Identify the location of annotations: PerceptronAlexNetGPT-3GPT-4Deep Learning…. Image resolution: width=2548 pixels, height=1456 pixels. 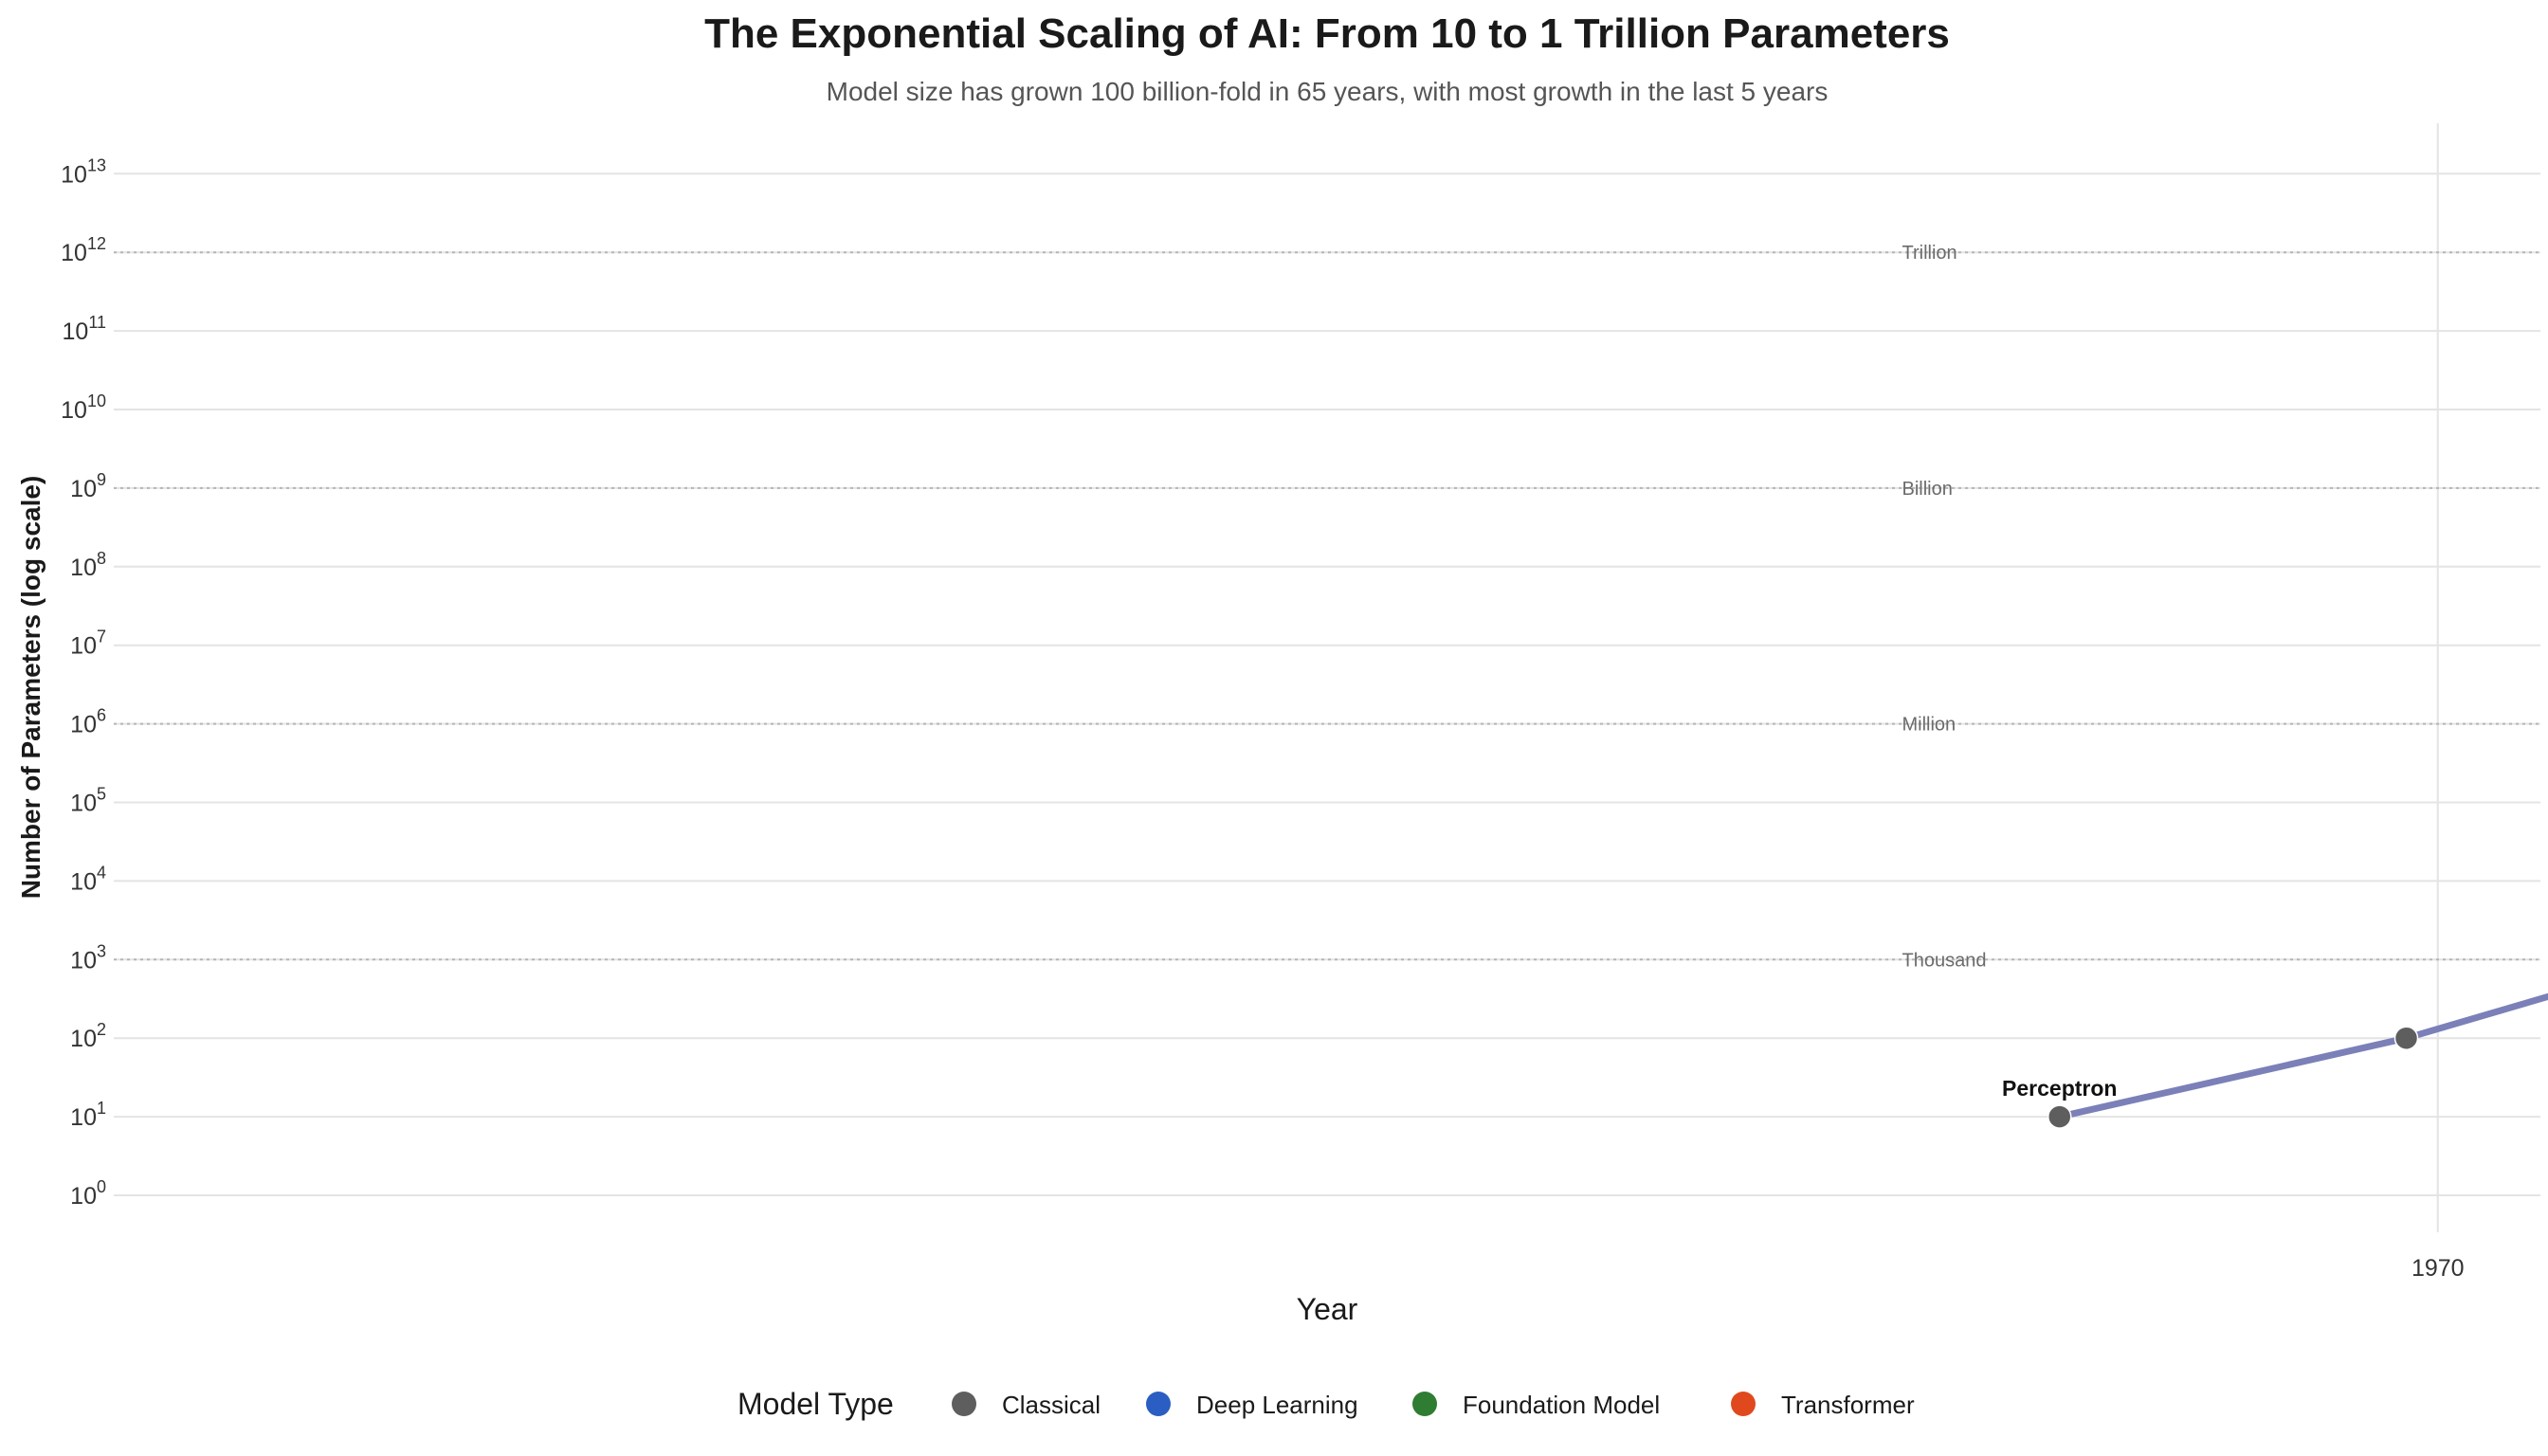
(2059, 1088).